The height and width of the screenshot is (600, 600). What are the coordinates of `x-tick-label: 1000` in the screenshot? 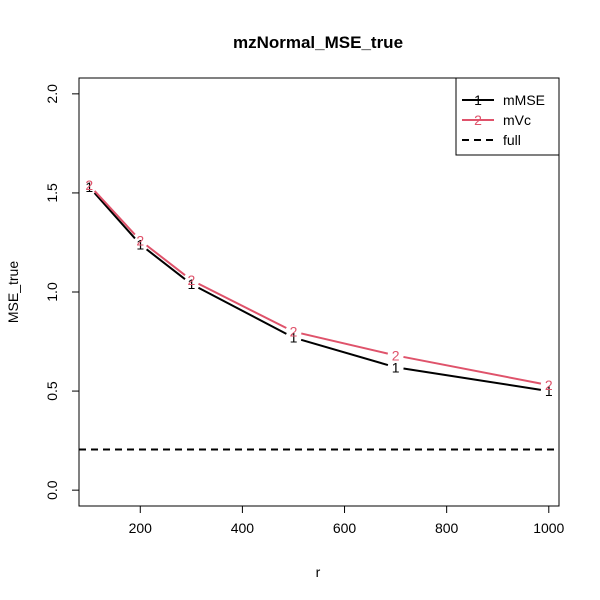 It's located at (548, 528).